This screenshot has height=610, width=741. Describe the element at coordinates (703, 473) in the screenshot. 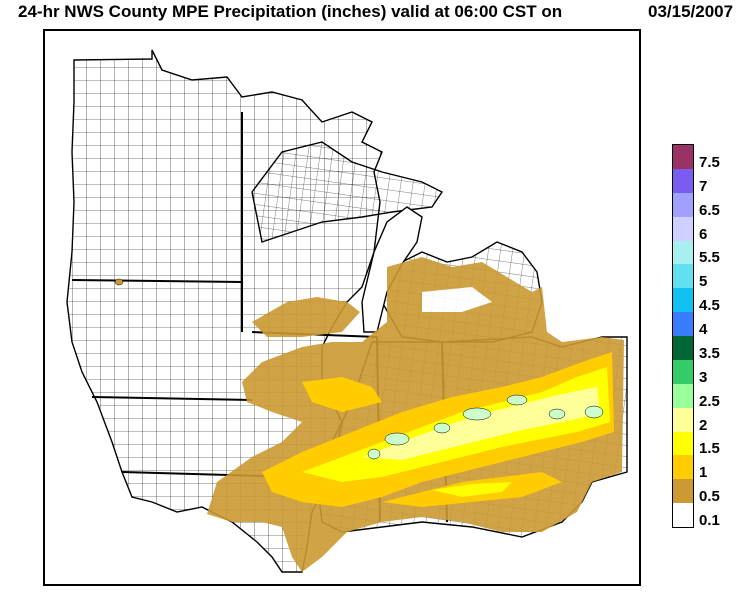

I see `legend-label: 1` at that location.